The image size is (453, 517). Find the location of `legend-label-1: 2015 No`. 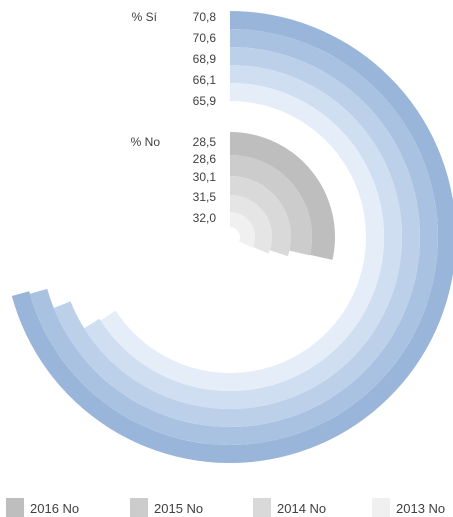

legend-label-1: 2015 No is located at coordinates (178, 508).